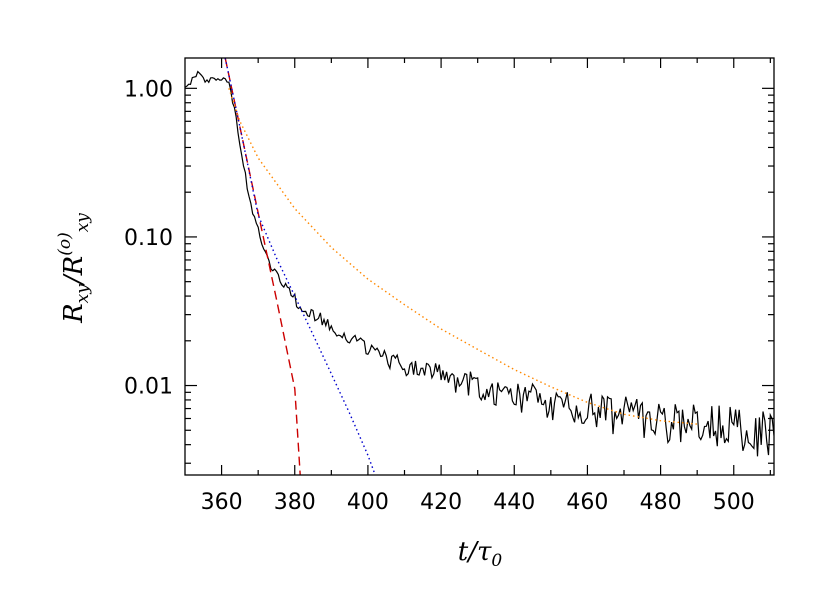  What do you see at coordinates (480, 554) in the screenshot?
I see `x-axis-label: t/τ0` at bounding box center [480, 554].